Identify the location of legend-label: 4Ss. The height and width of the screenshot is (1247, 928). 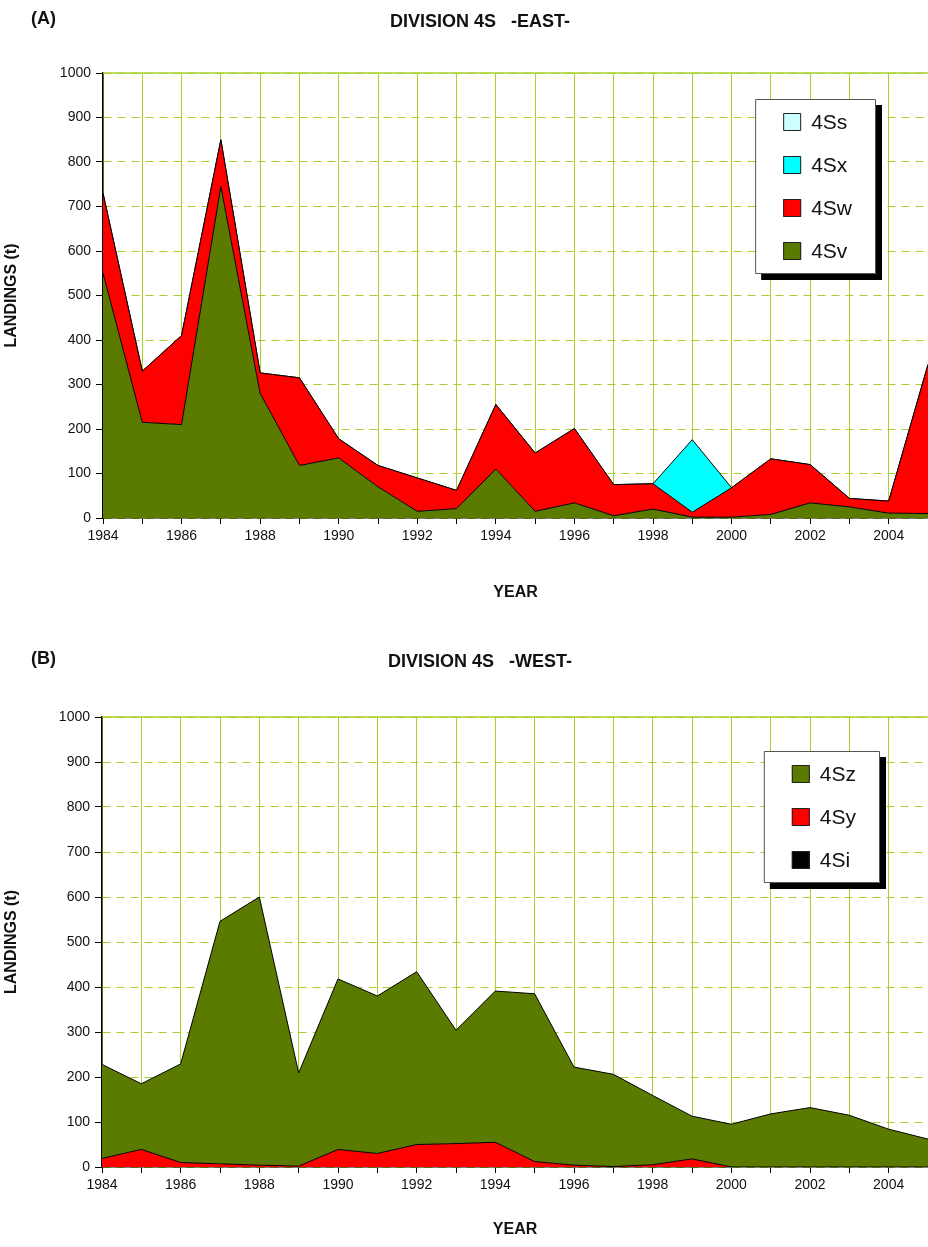
(829, 121).